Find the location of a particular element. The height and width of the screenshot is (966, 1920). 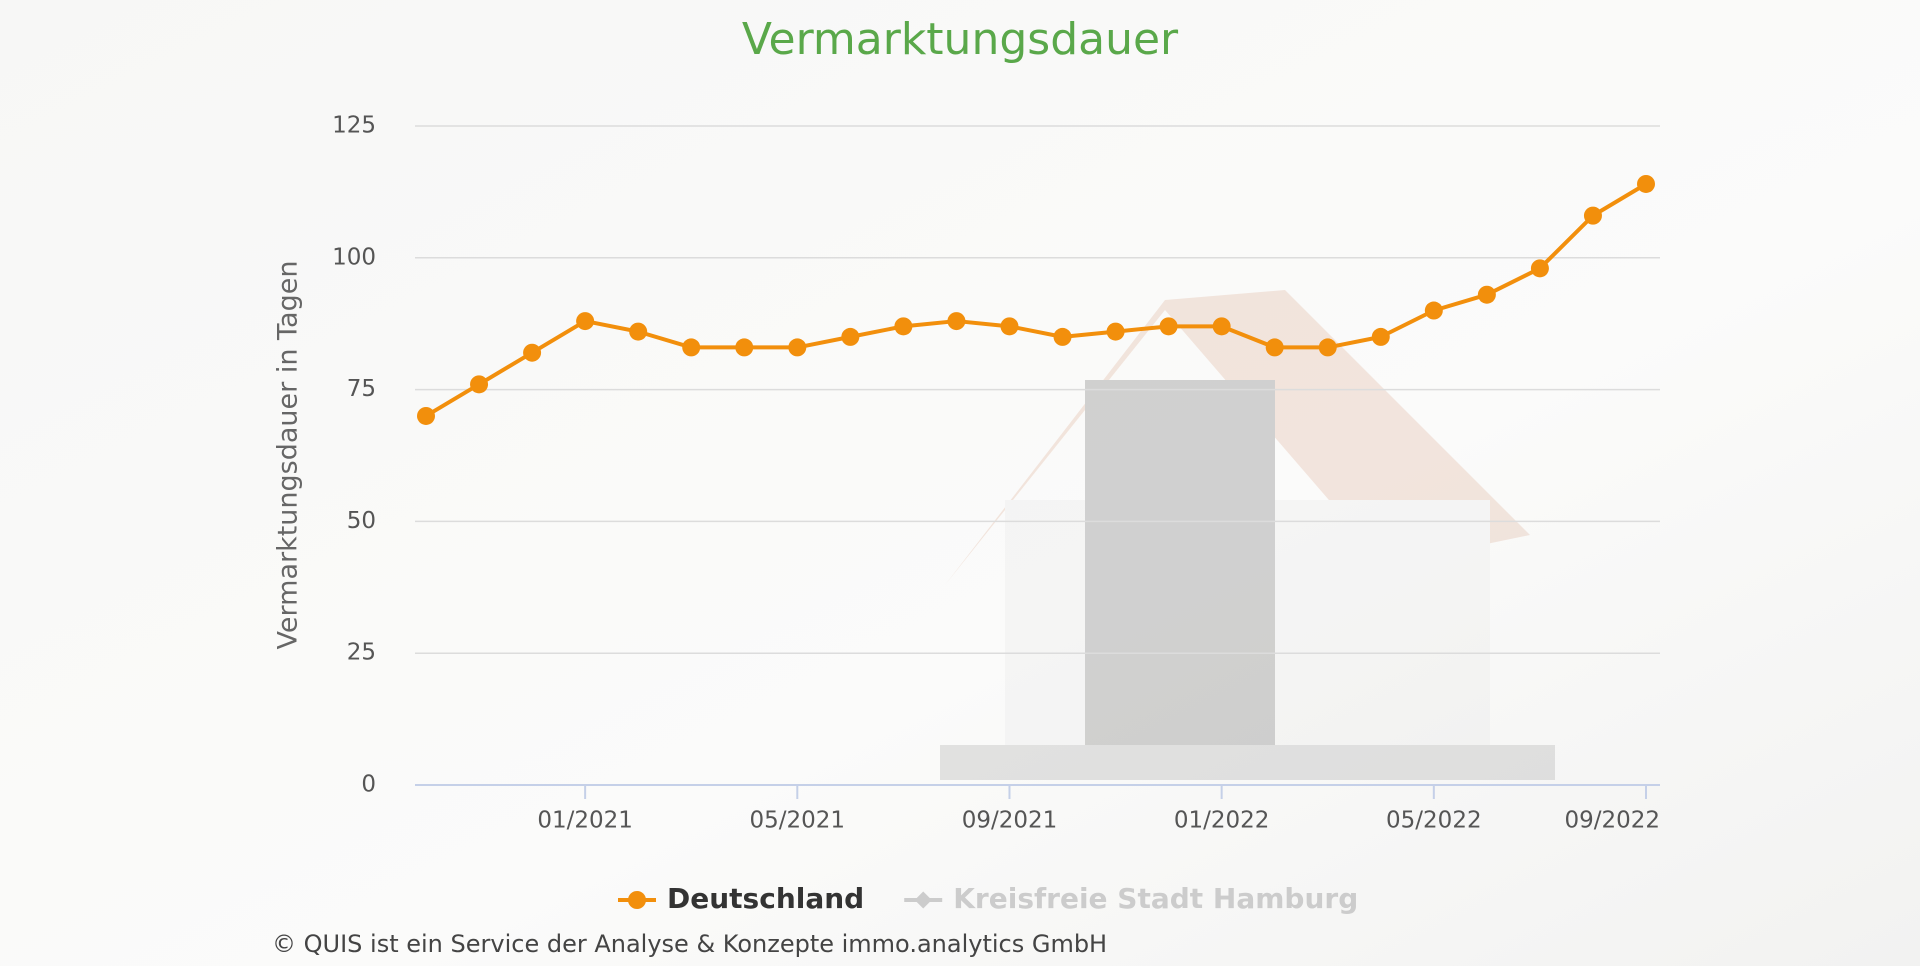

y-tick-label: 50 is located at coordinates (361, 521).